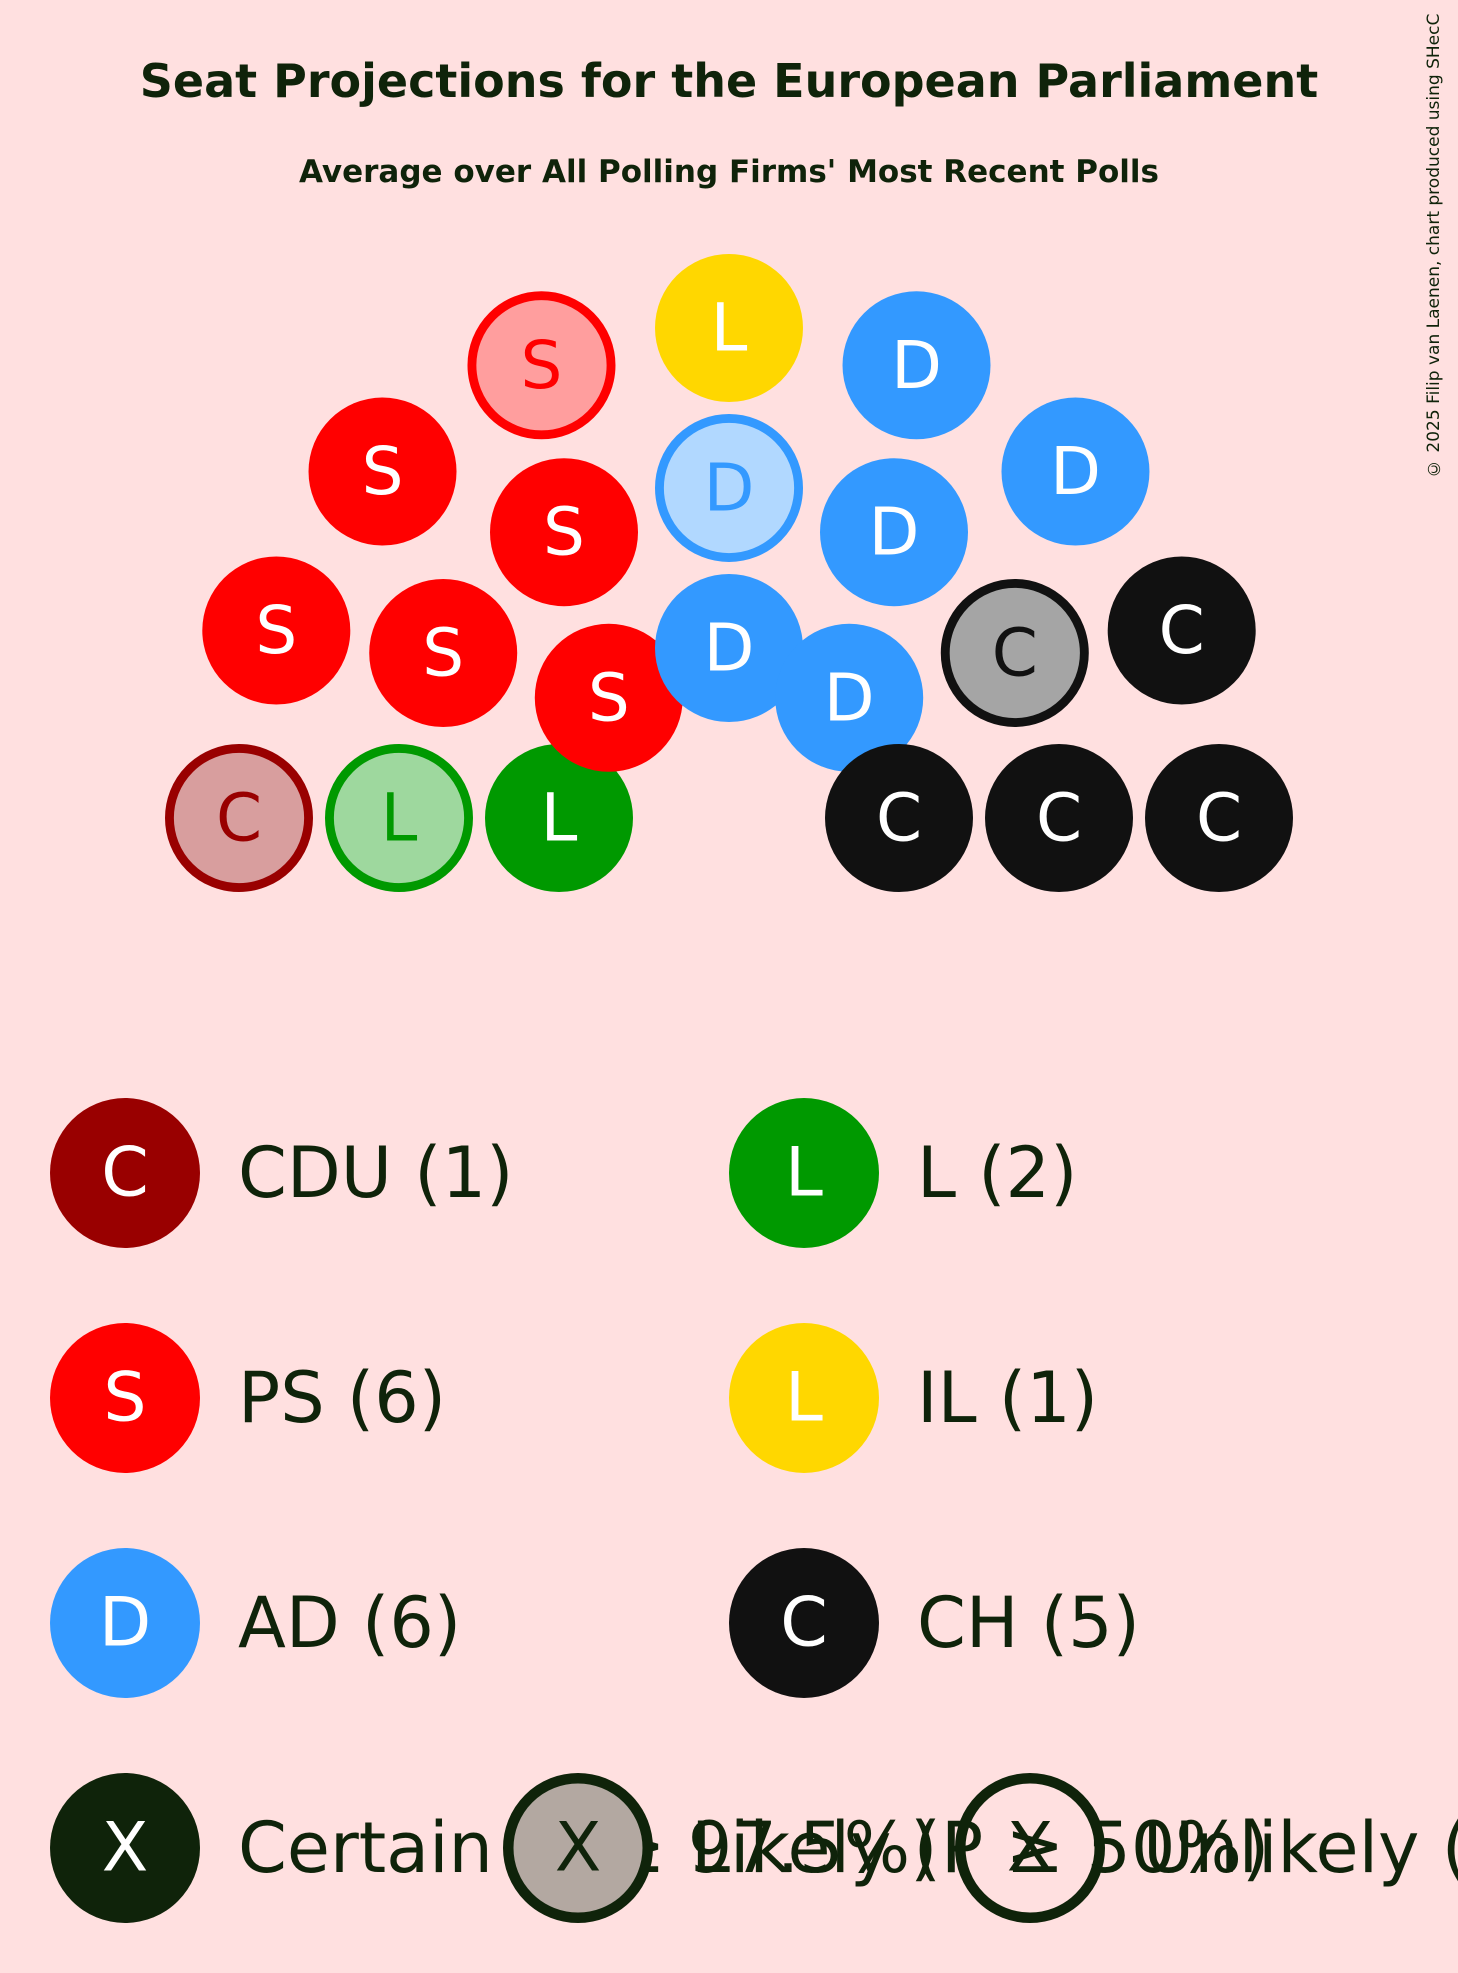 The width and height of the screenshot is (1458, 1973). I want to click on legend-il-marker-circle, so click(804, 1398).